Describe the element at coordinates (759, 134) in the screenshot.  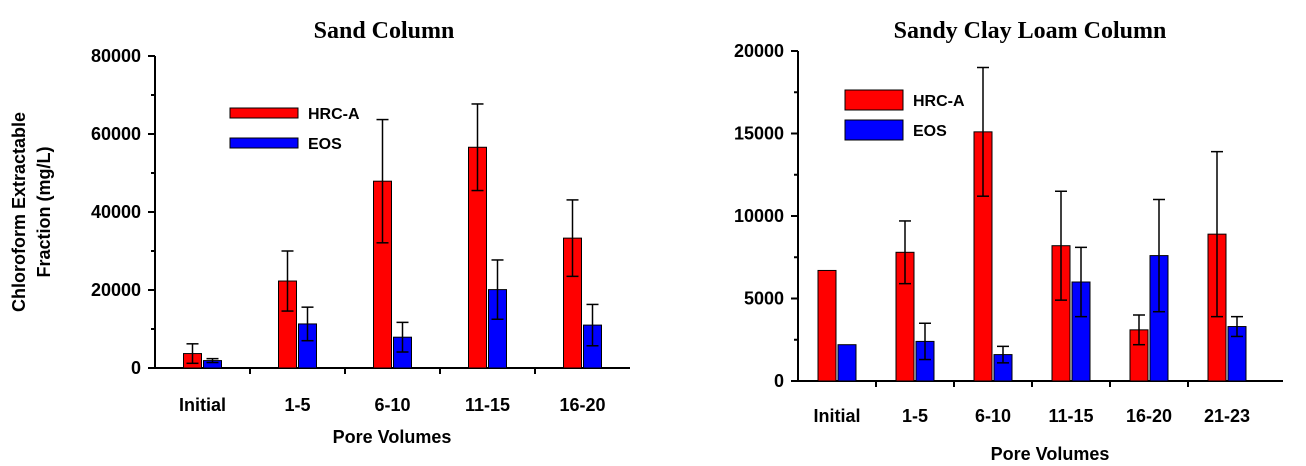
I see `y-tick-label: 15000` at that location.